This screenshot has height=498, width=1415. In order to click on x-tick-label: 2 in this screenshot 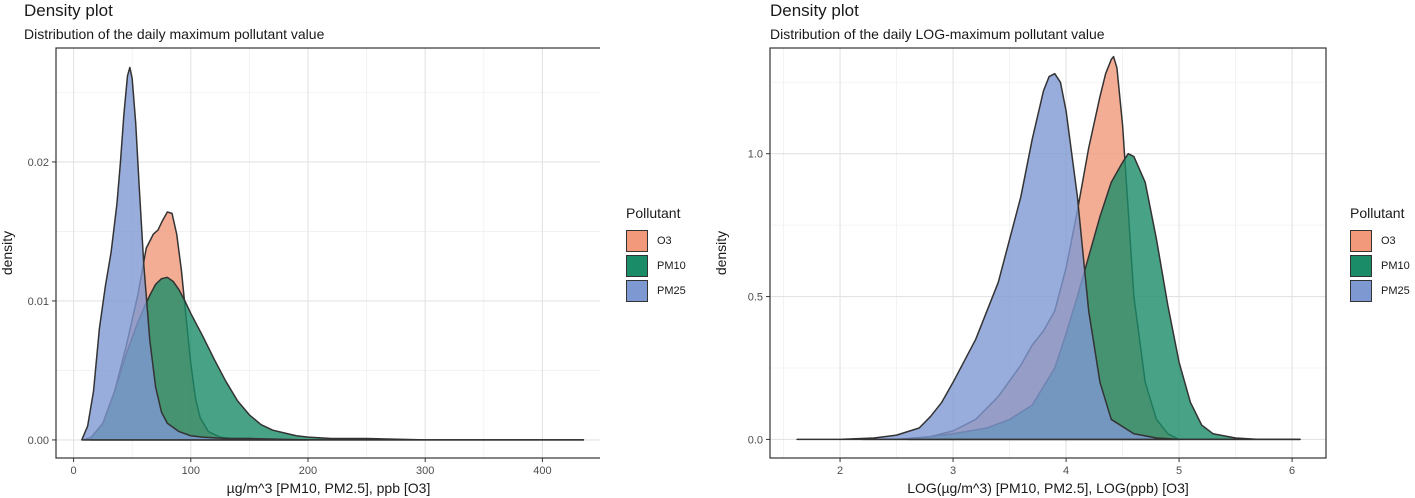, I will do `click(840, 471)`.